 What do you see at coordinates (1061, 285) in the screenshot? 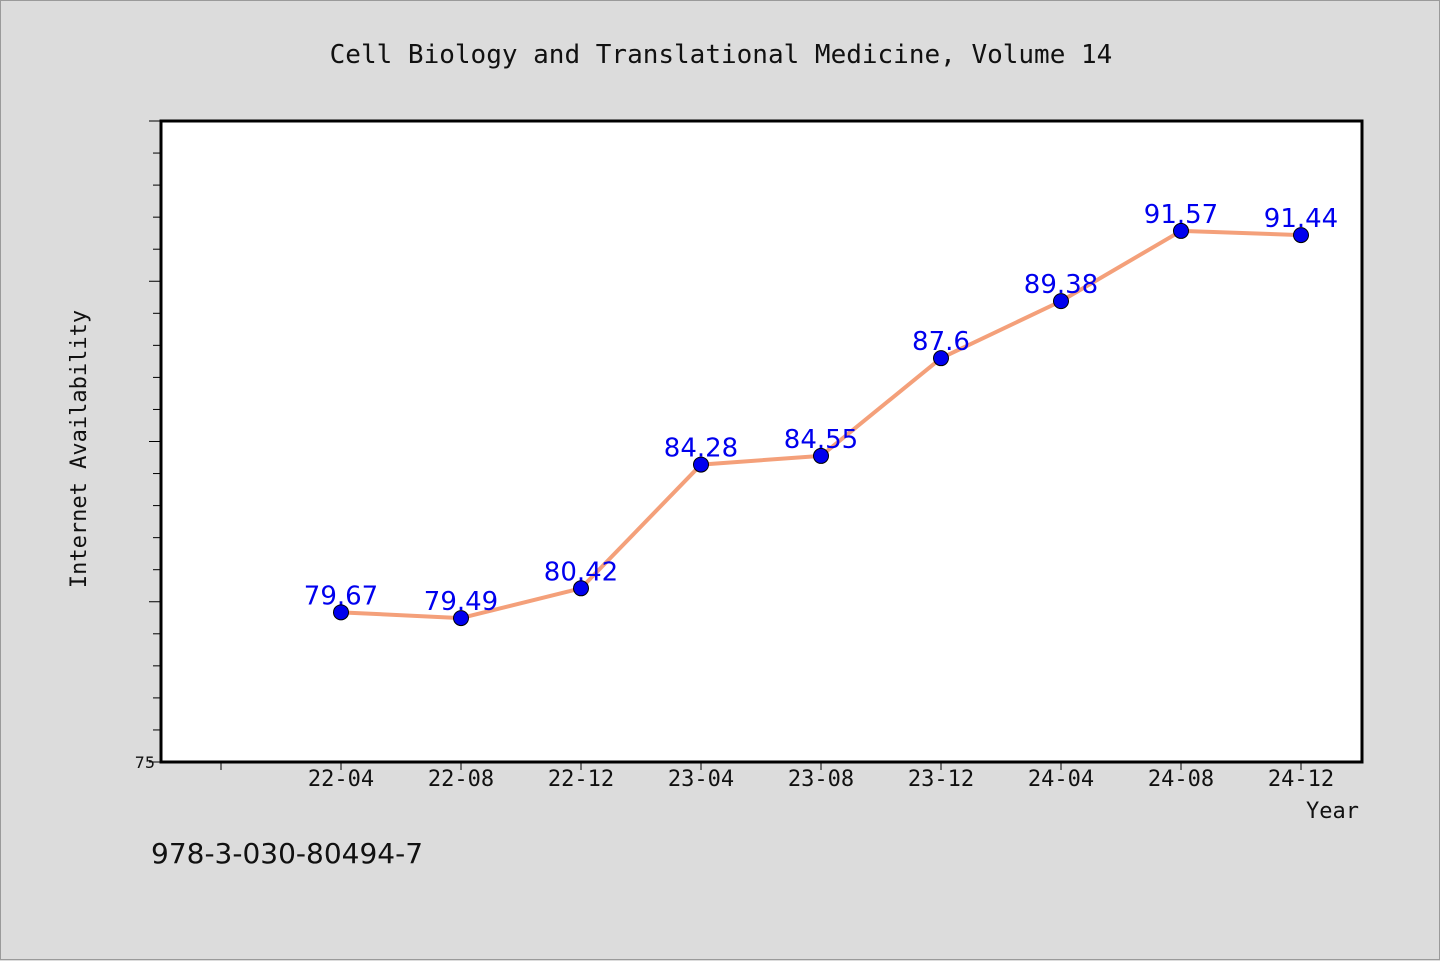
I see `data-label: 89.38` at bounding box center [1061, 285].